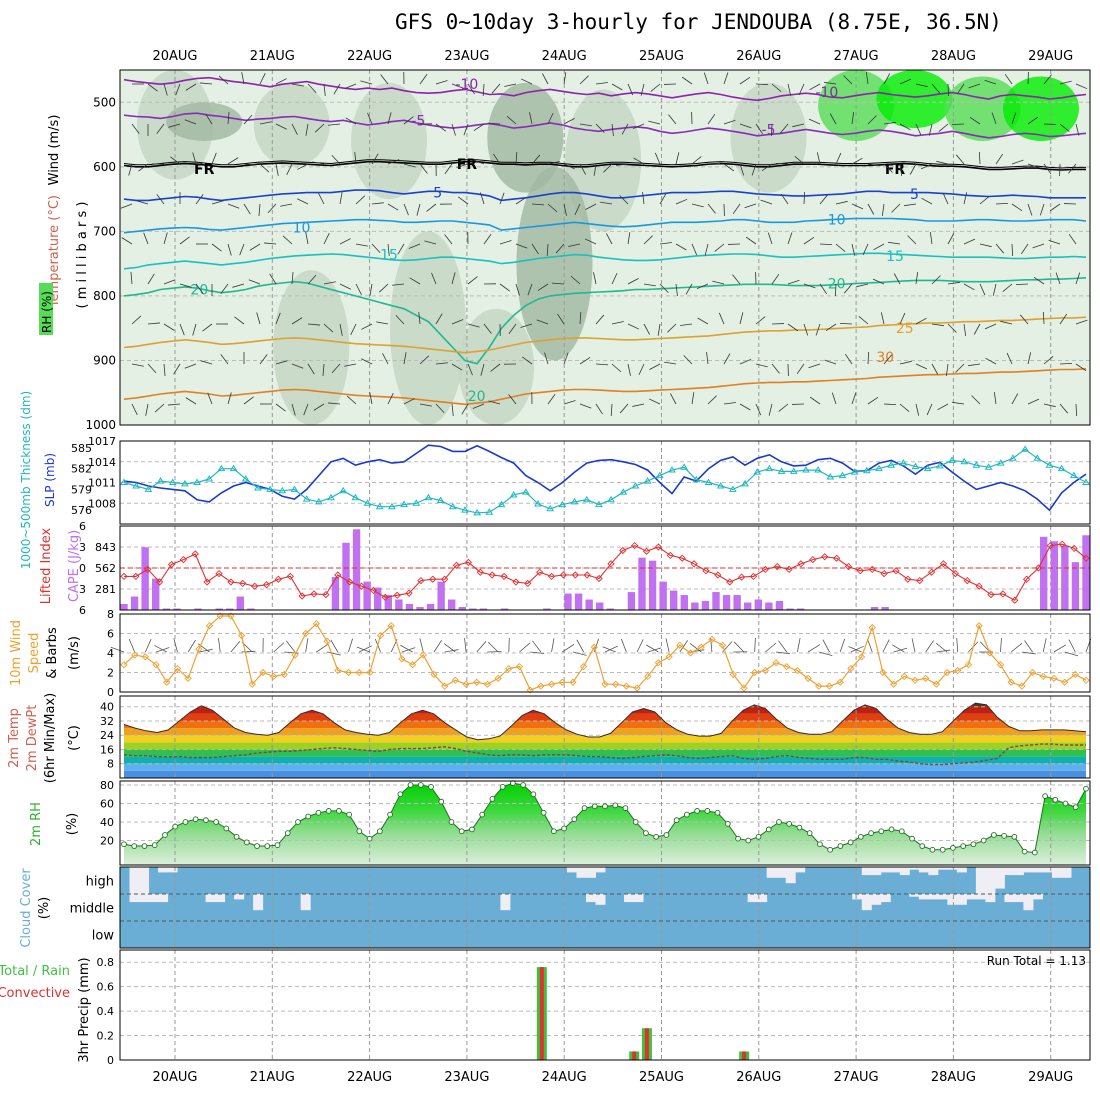  I want to click on temperature-contour, so click(605, 387).